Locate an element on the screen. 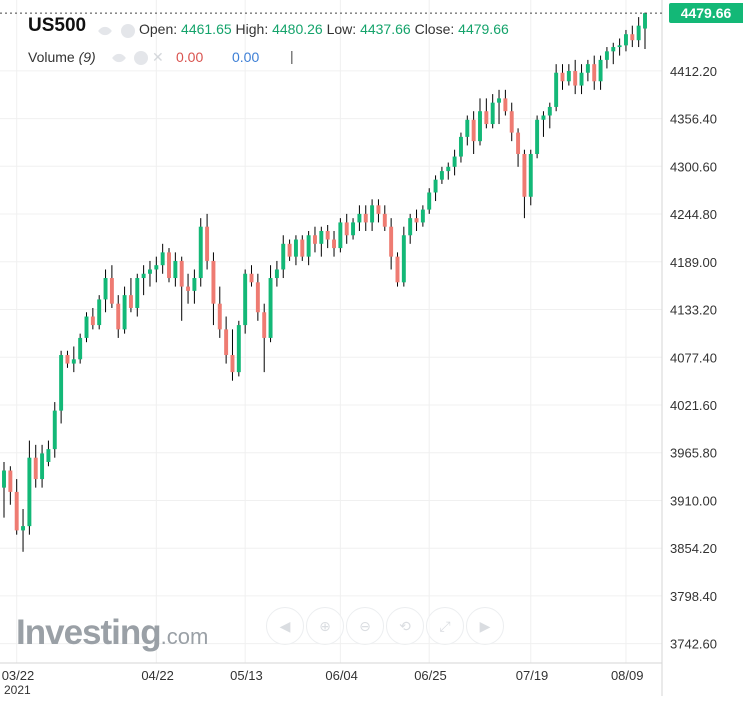 The height and width of the screenshot is (701, 743). y-tick-label: 3798.40 is located at coordinates (693, 596).